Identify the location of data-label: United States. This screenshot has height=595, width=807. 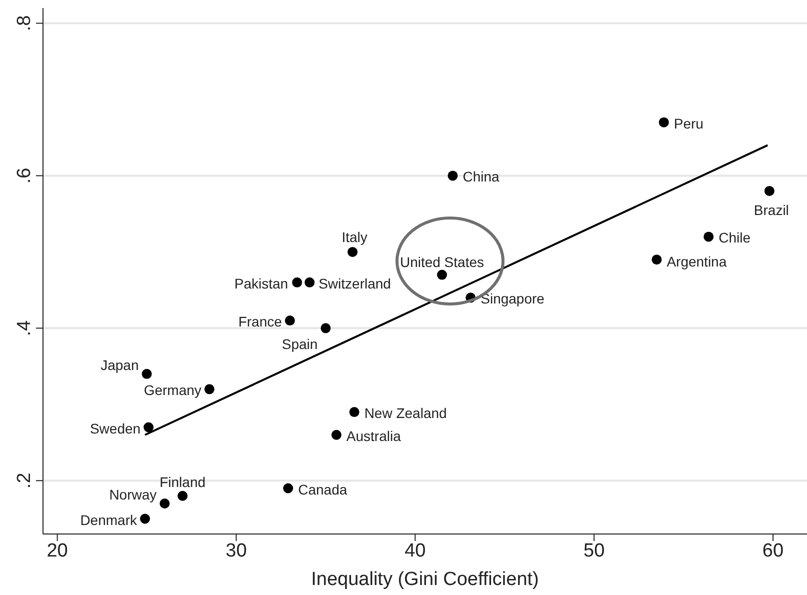
(442, 262).